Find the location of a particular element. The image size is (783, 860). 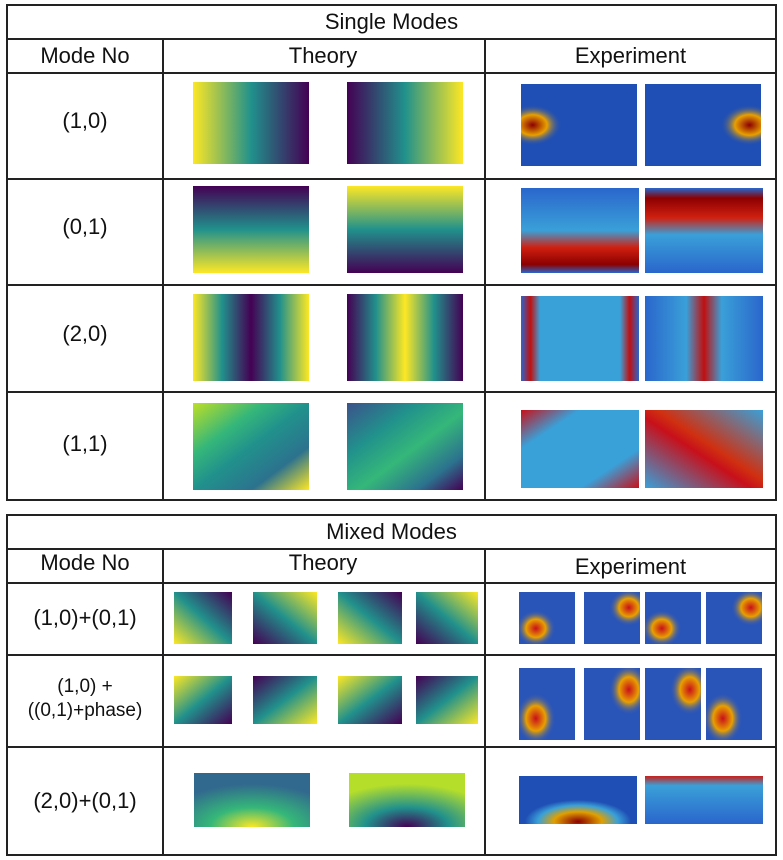

mode-label-line1: (1,0) + is located at coordinates (85, 686).